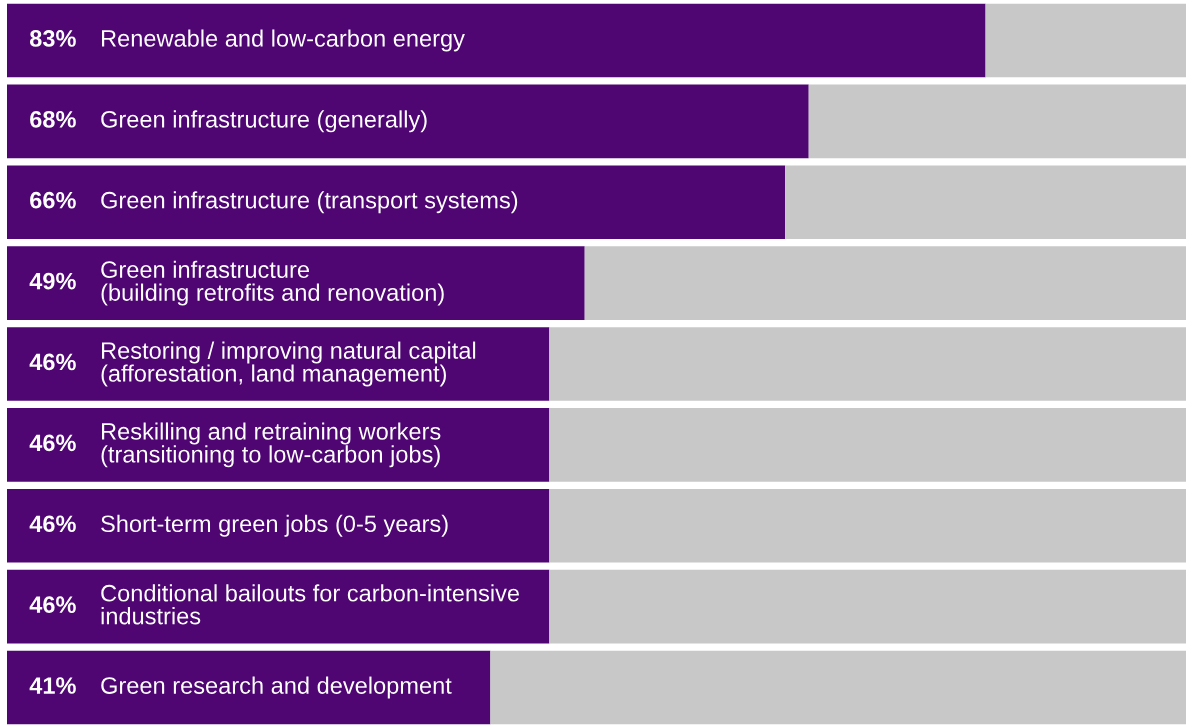 This screenshot has width=1186, height=728. What do you see at coordinates (276, 687) in the screenshot?
I see `y-tick-label: Green research and development` at bounding box center [276, 687].